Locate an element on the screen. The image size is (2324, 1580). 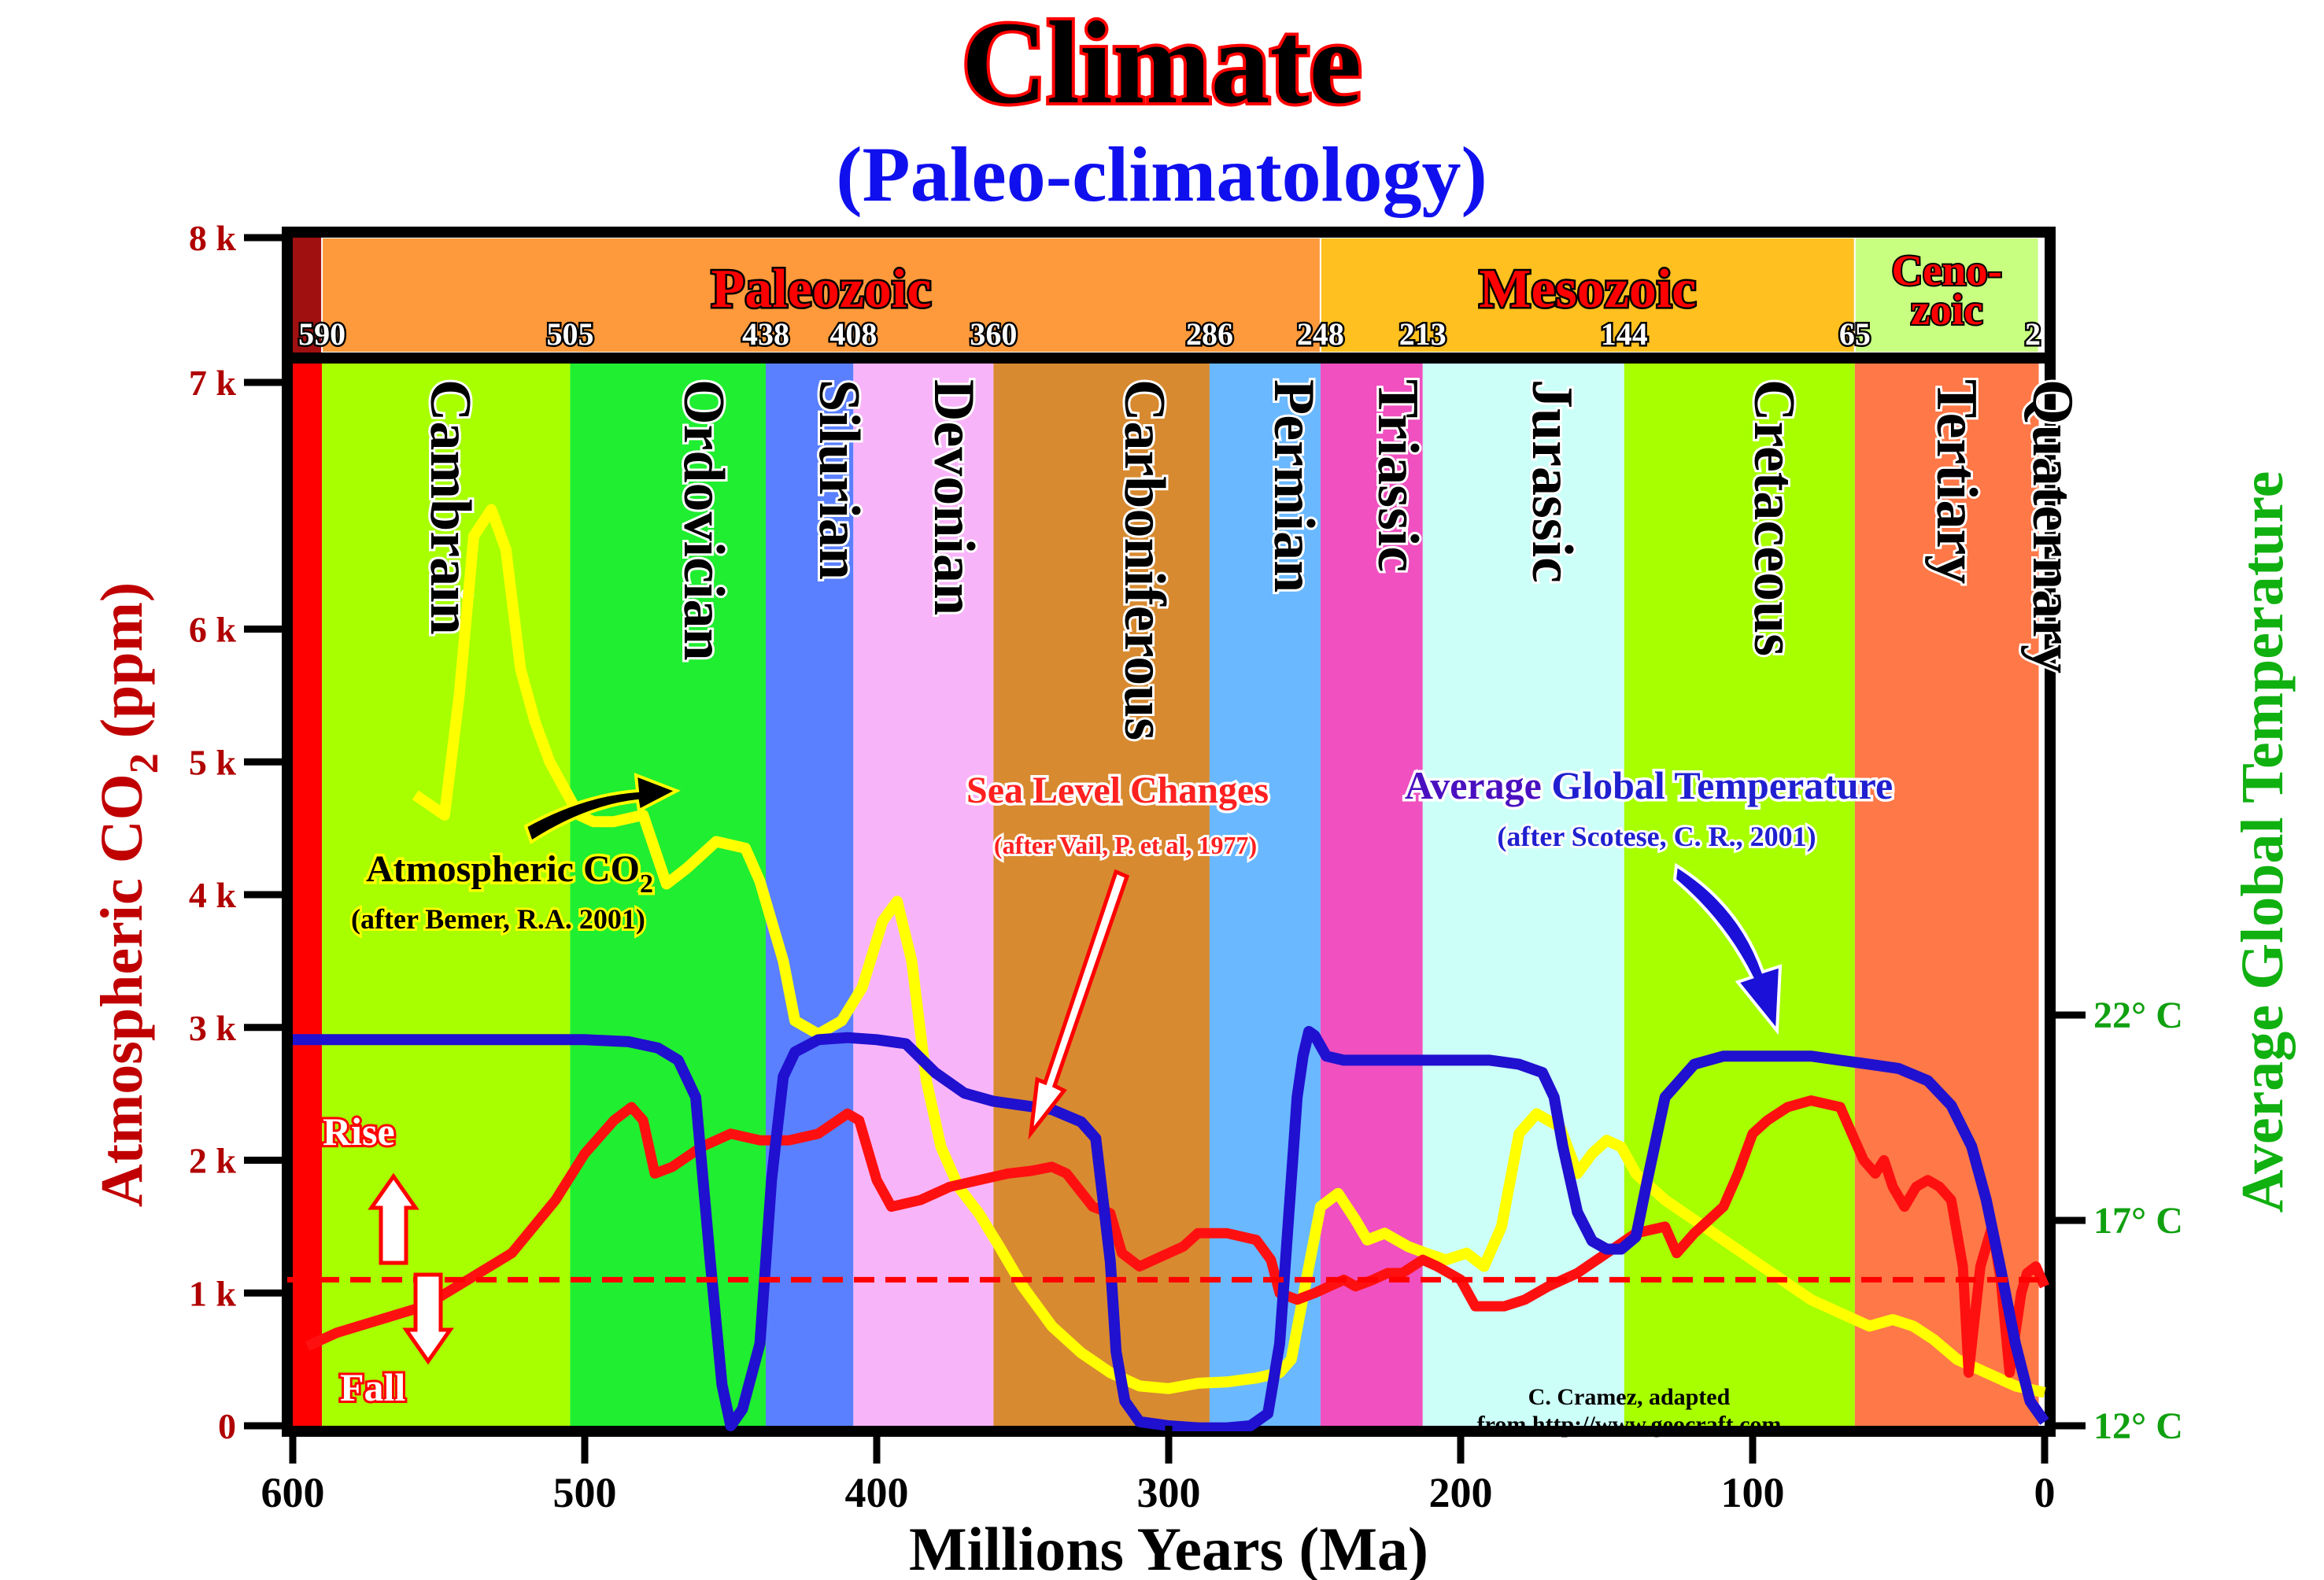
era-tick-2: 438 is located at coordinates (765, 334).